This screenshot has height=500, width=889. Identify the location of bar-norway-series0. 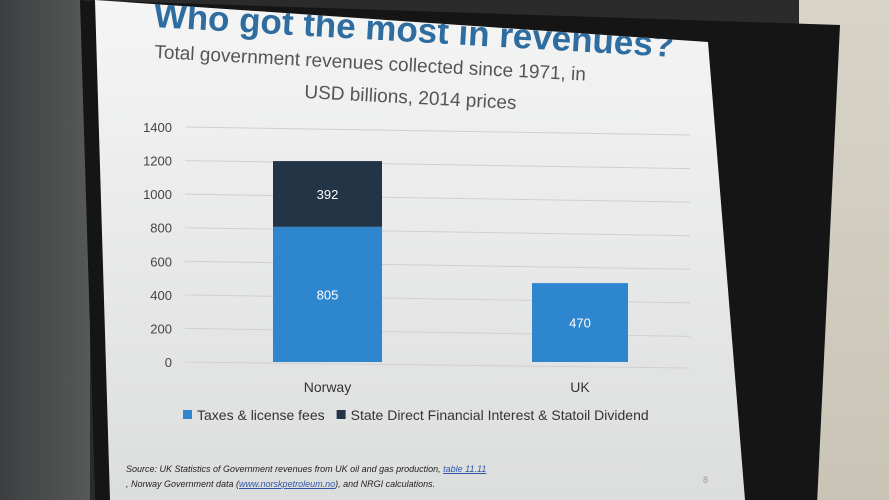
(327, 294).